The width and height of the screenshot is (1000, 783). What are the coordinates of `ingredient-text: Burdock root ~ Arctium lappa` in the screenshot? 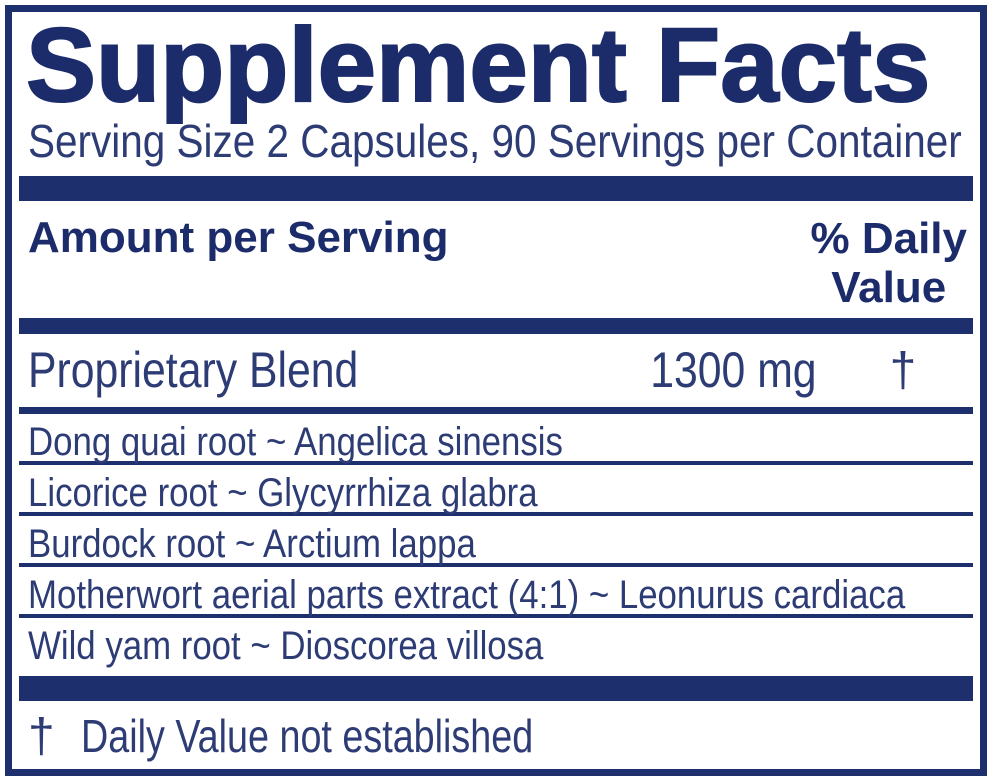 It's located at (252, 544).